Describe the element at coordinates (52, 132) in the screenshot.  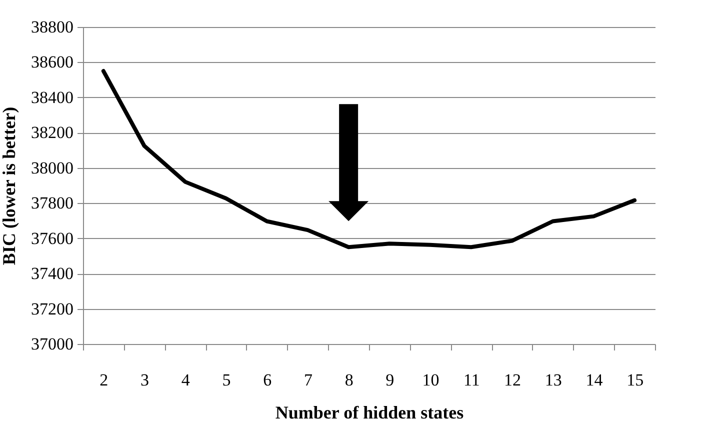
I see `y-tick-label: 38200` at that location.